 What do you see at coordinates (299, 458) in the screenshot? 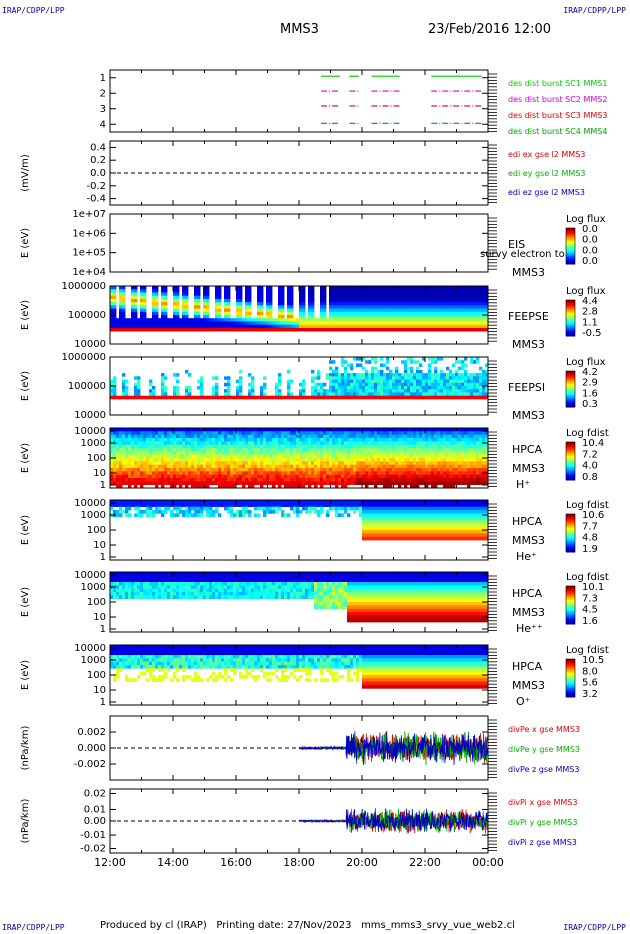
I see `hpca_h-heatmap` at bounding box center [299, 458].